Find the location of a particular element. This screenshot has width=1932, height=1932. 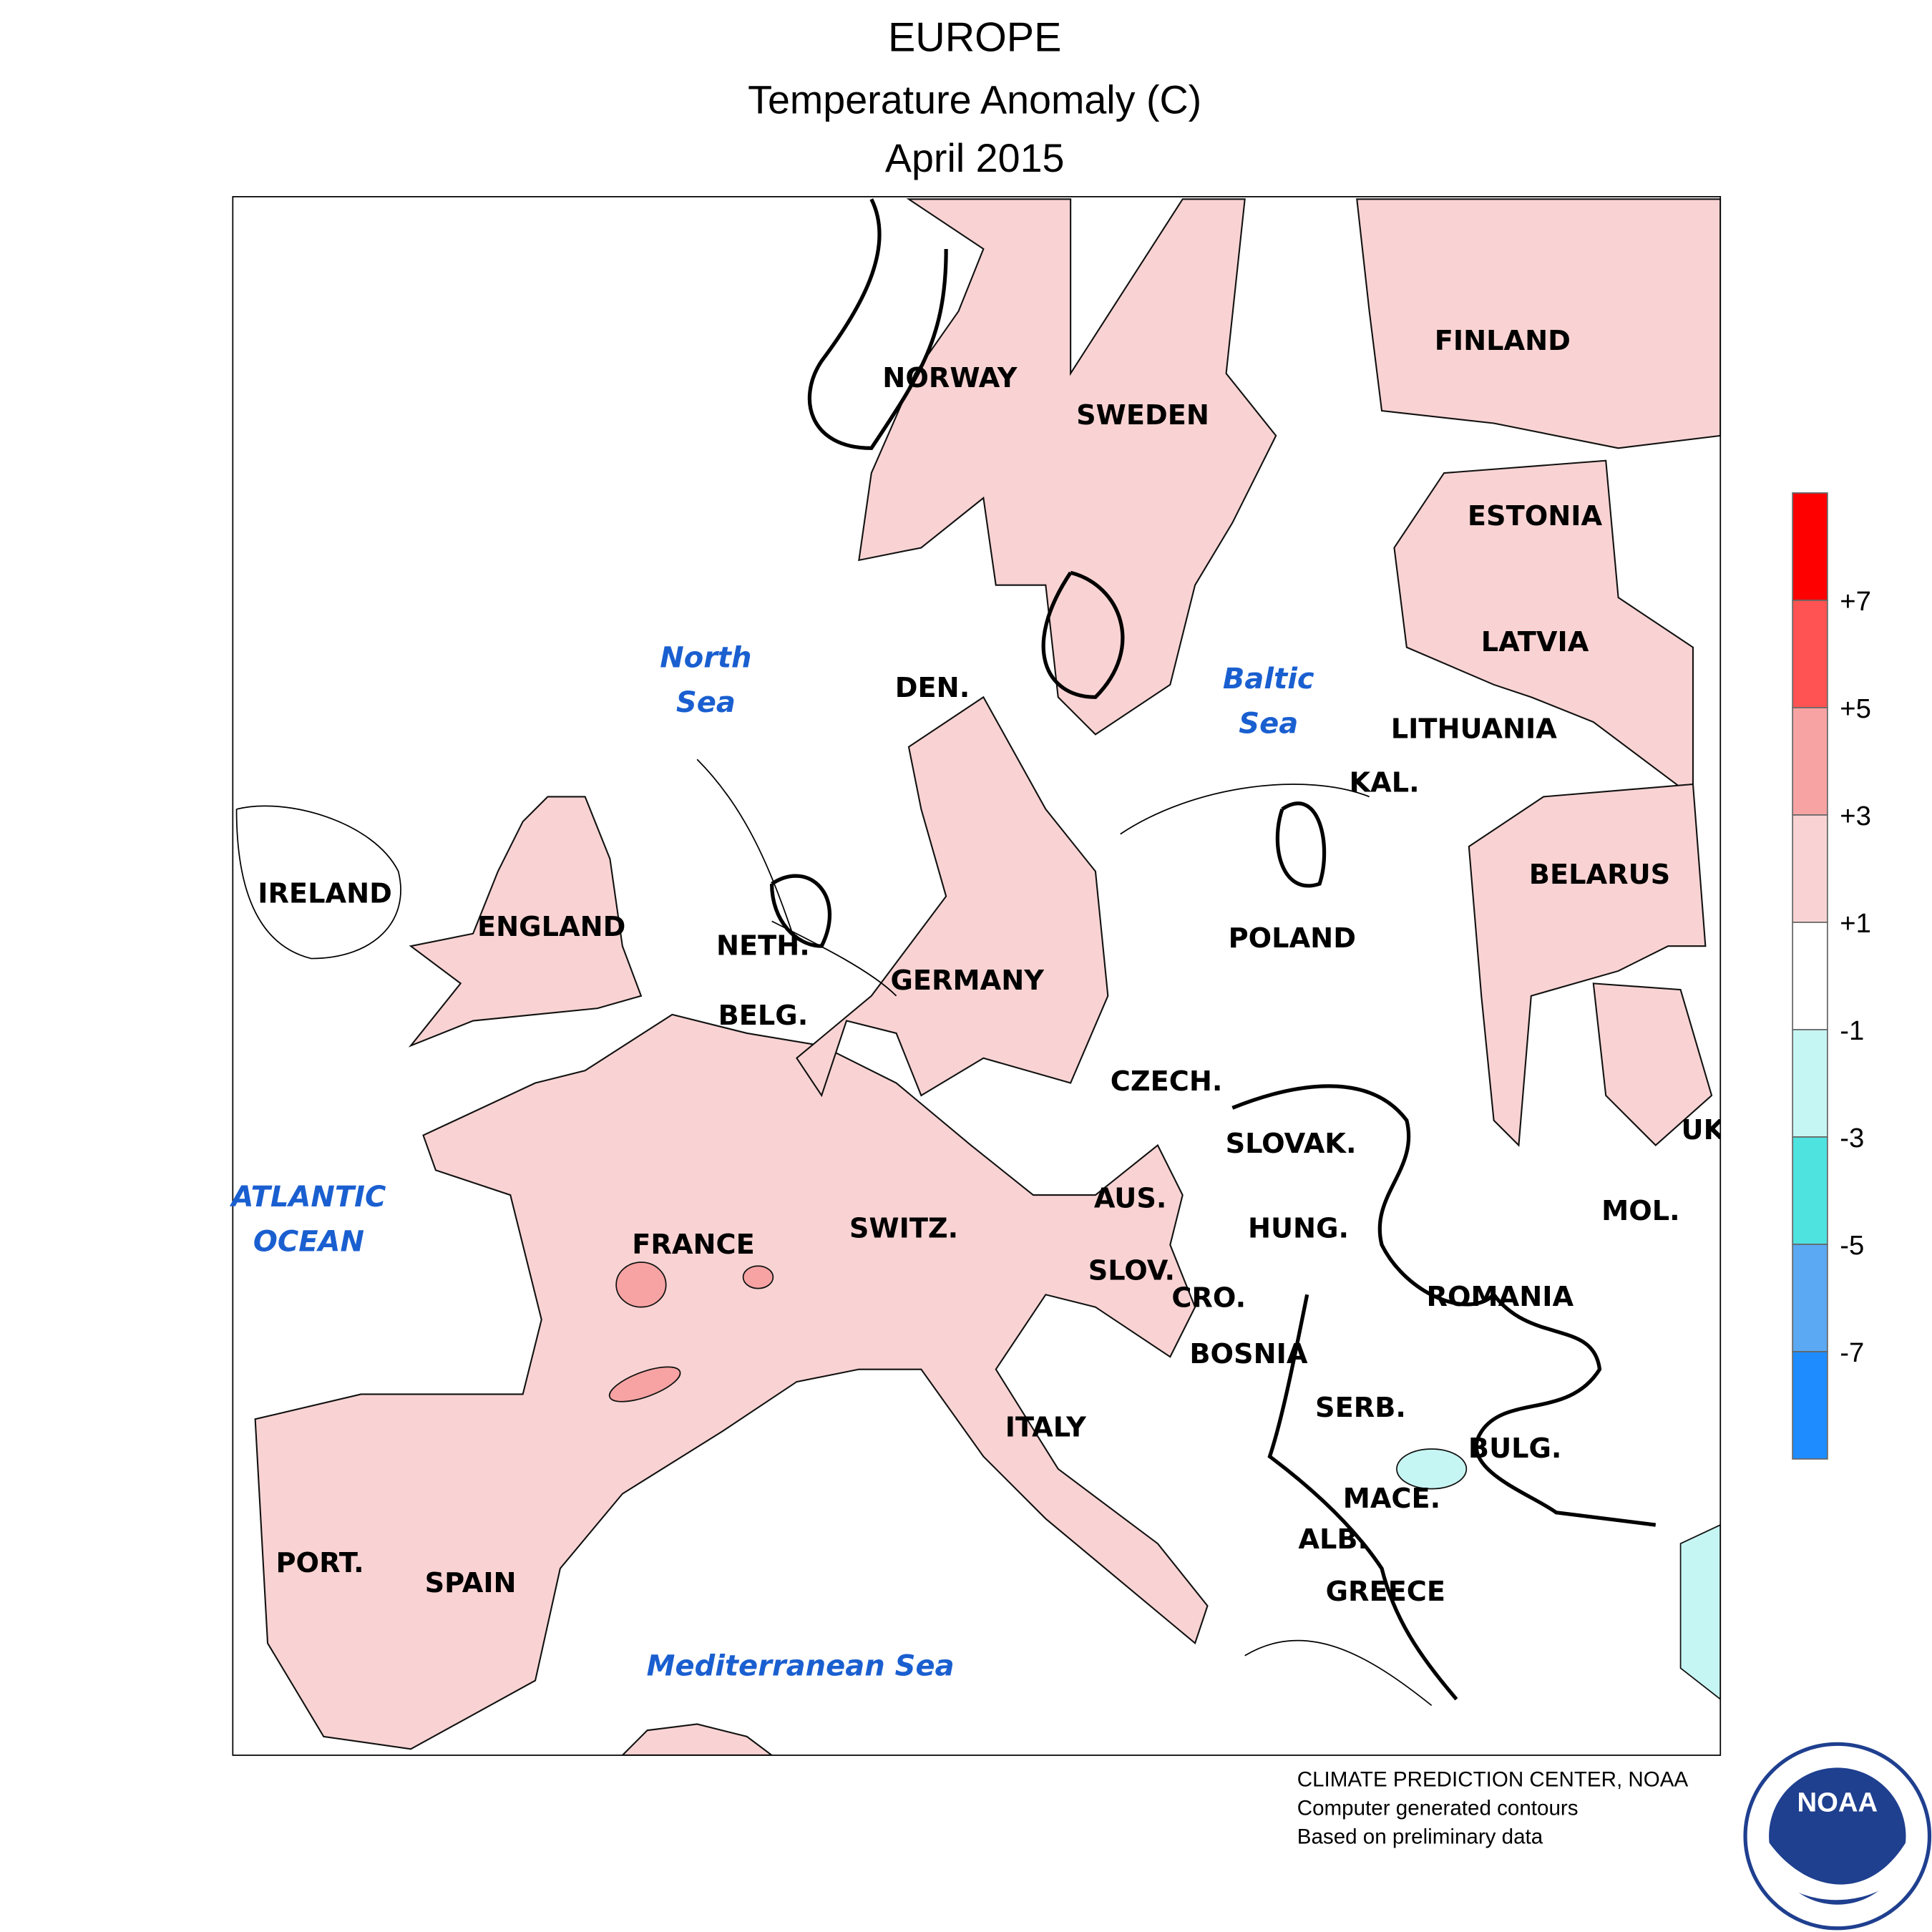

country-label: AUS. is located at coordinates (1130, 1199).